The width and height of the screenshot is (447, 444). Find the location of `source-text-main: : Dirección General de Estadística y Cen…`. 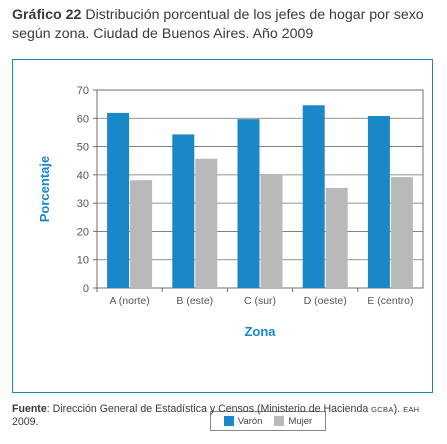

source-text-main: : Dirección General de Estadística y Cen… is located at coordinates (209, 409).